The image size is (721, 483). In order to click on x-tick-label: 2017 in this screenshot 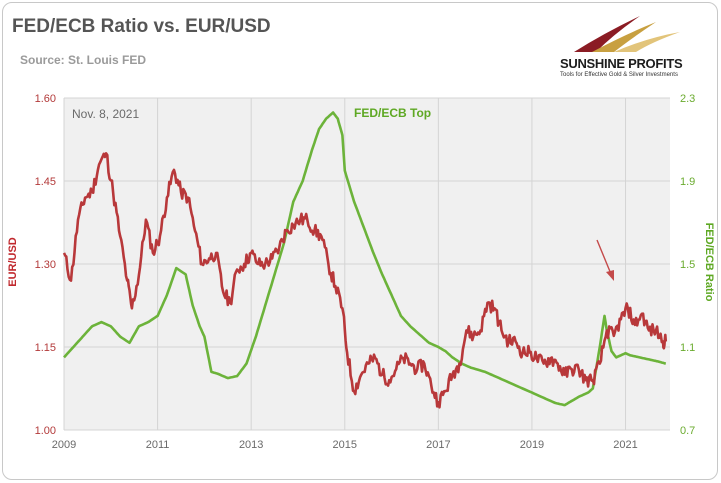, I will do `click(438, 445)`.